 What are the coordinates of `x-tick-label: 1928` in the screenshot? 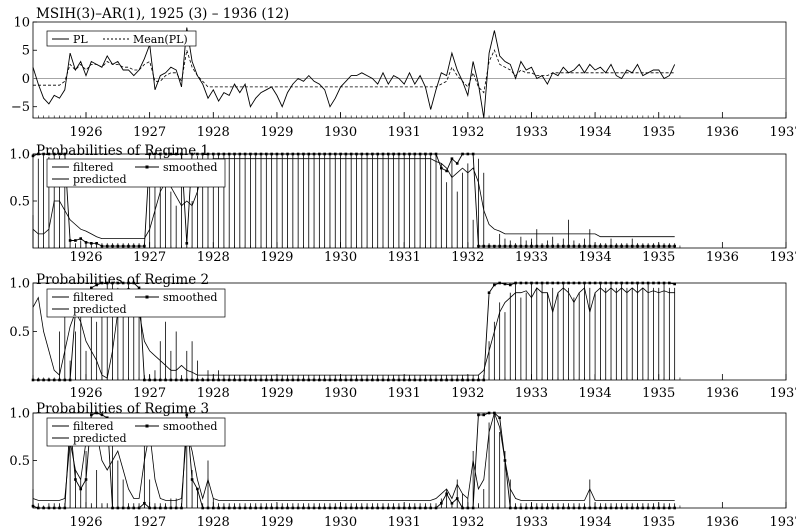 It's located at (213, 132).